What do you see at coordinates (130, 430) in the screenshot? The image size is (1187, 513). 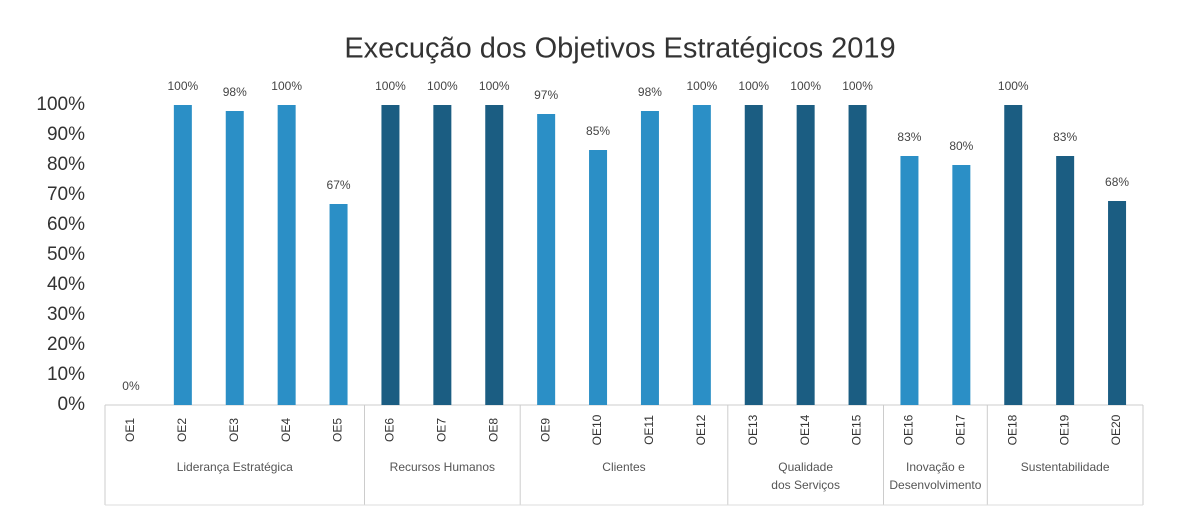 I see `x-tick-label: OE1` at bounding box center [130, 430].